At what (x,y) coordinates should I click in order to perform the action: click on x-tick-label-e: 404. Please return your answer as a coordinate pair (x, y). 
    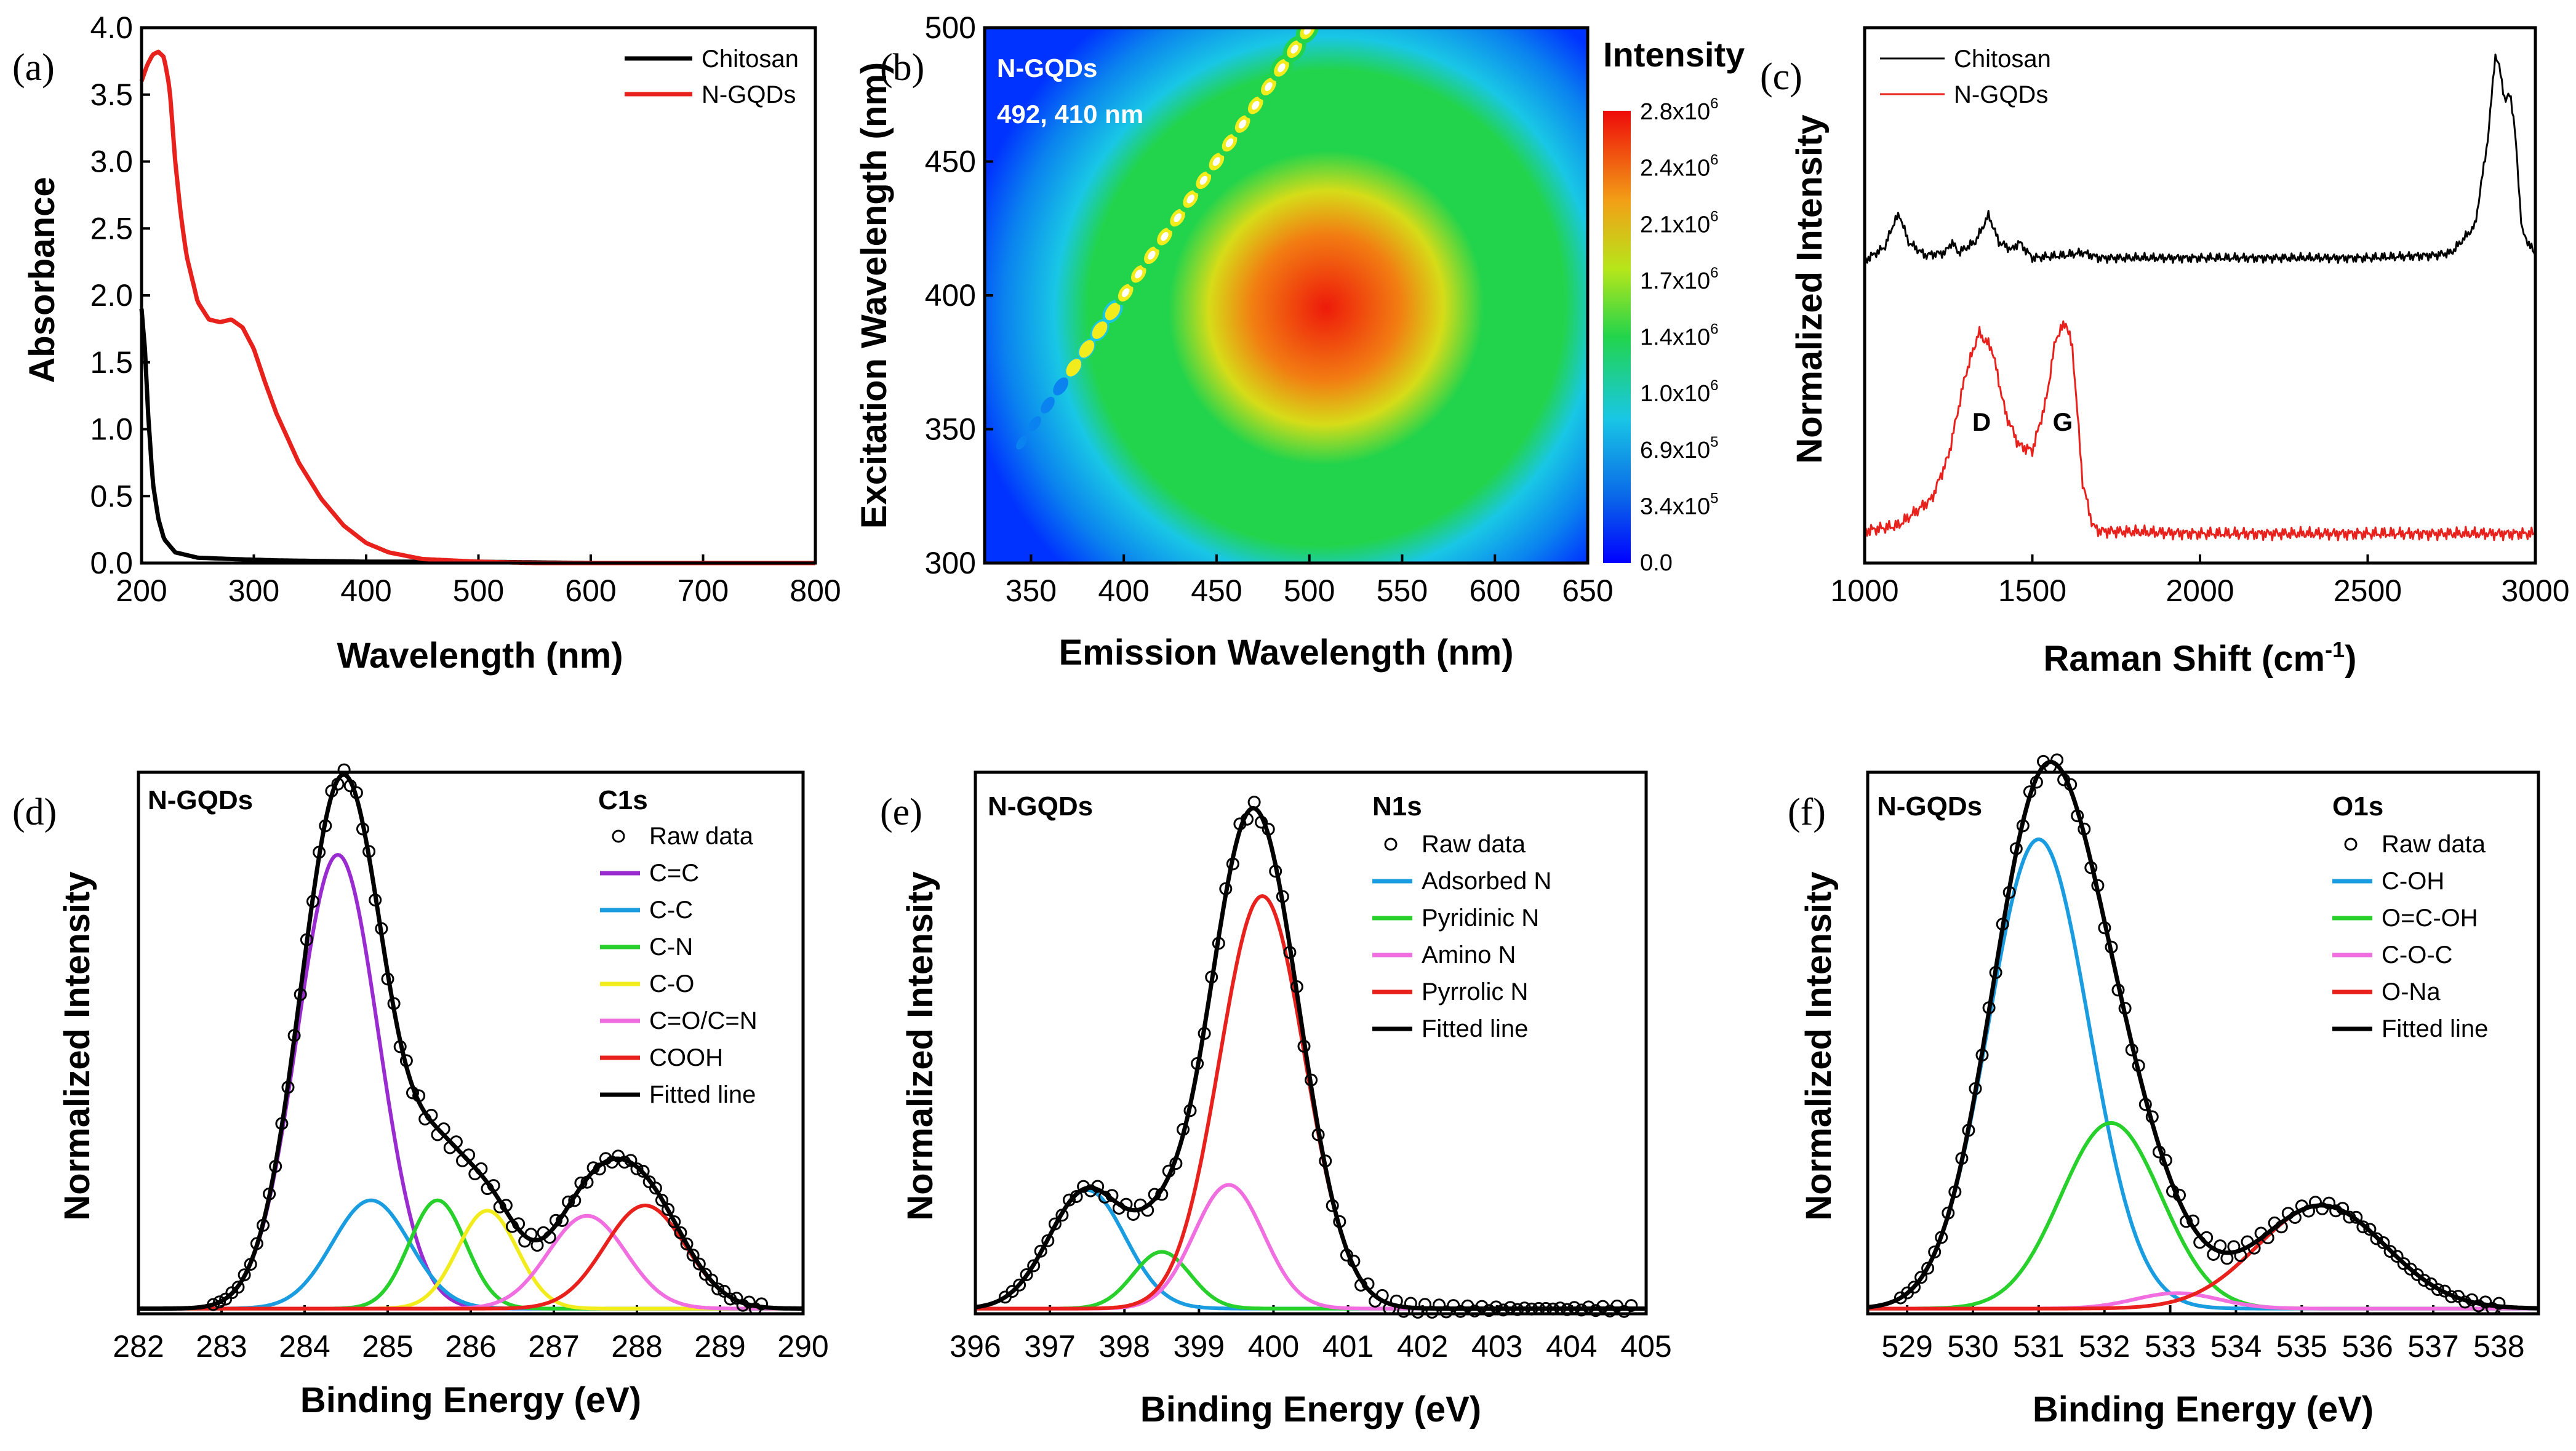
    Looking at the image, I should click on (1571, 1346).